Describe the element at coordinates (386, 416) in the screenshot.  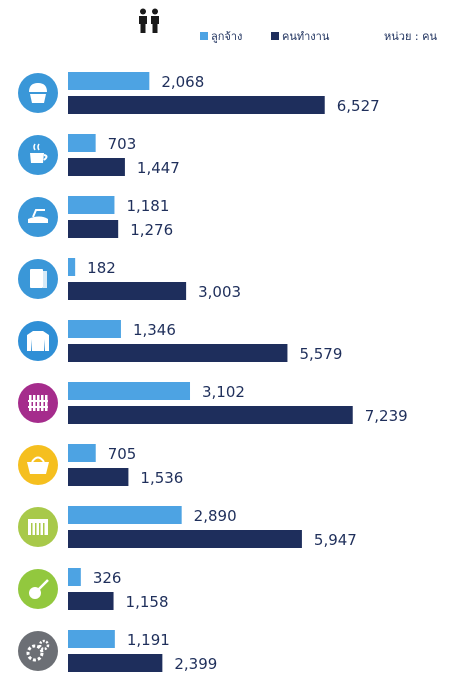
I see `data-label-worker: 7,239` at that location.